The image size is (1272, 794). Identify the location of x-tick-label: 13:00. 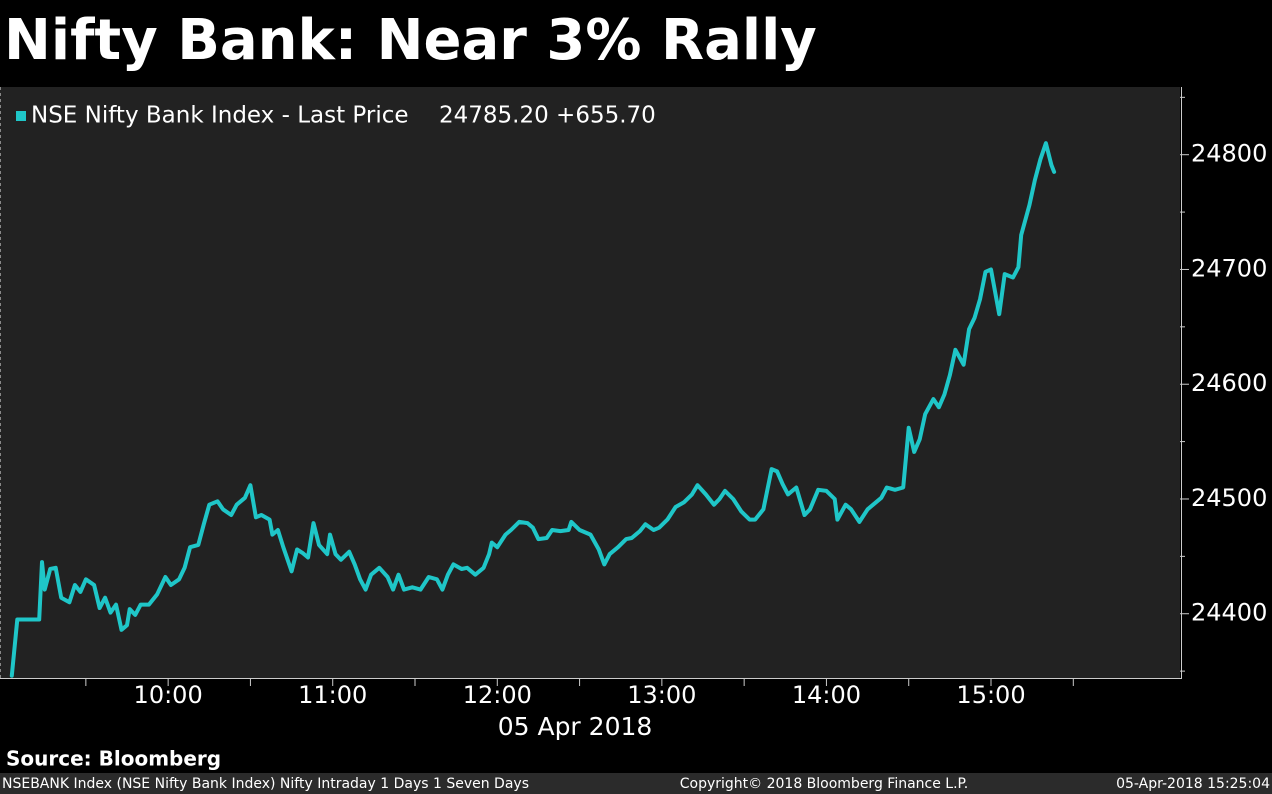
(661, 695).